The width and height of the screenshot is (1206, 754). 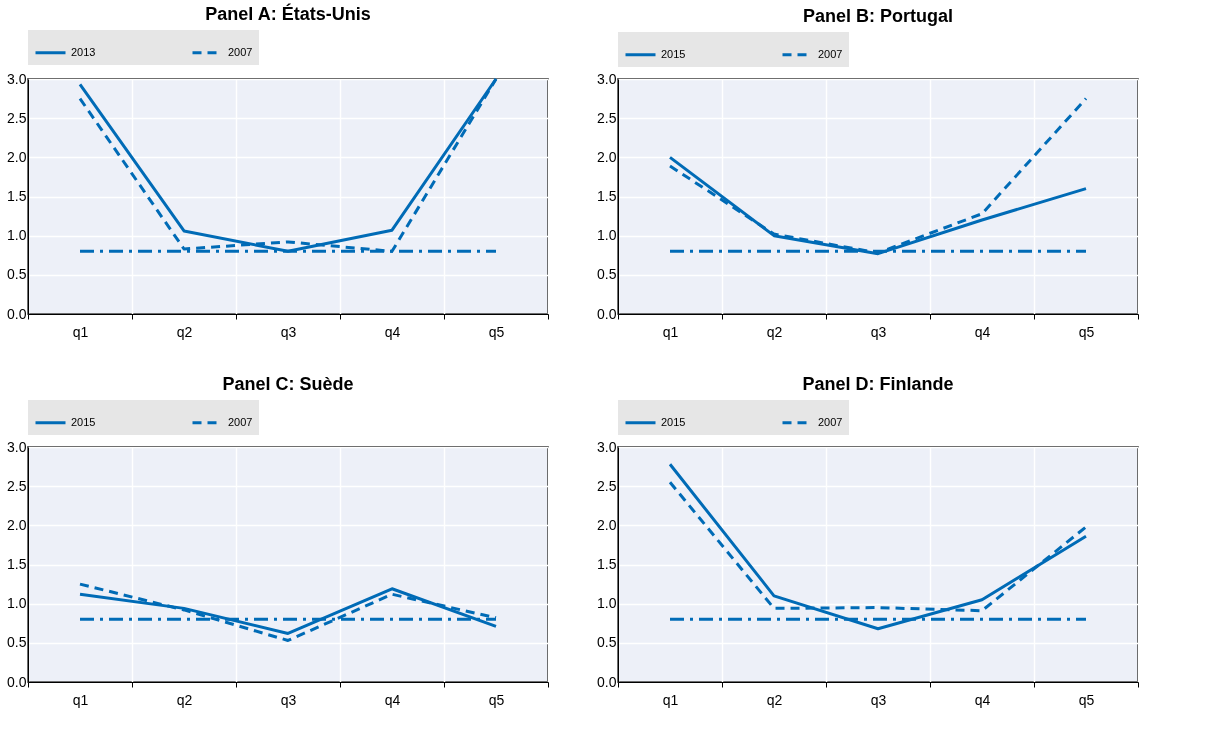 I want to click on chart-title: Panel A: États-Unis, so click(x=288, y=13).